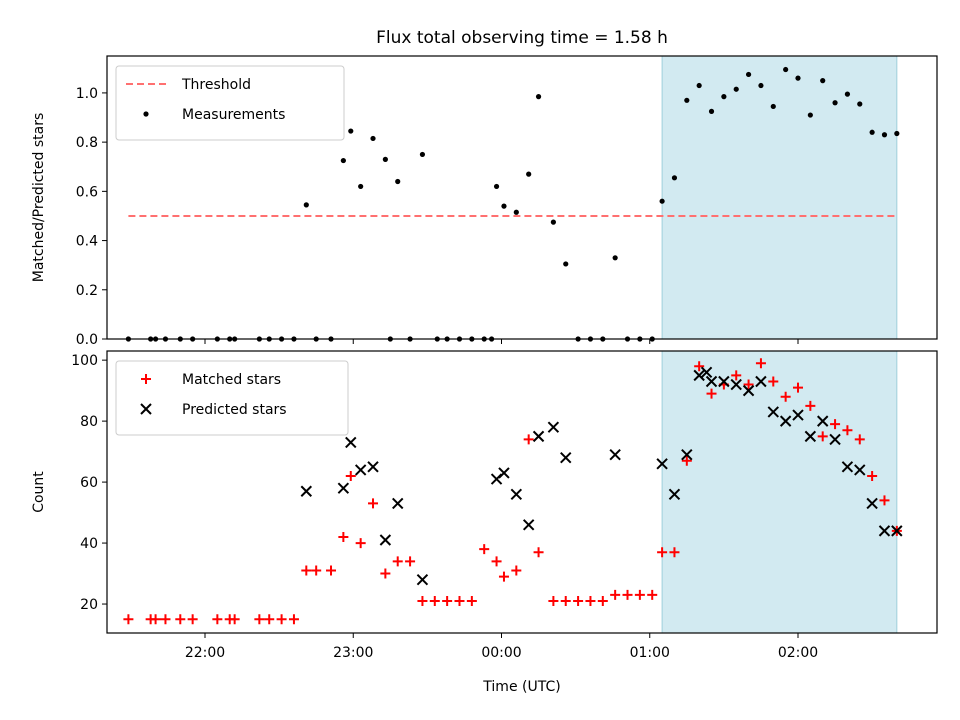  What do you see at coordinates (233, 115) in the screenshot?
I see `legend-label: Measurements` at bounding box center [233, 115].